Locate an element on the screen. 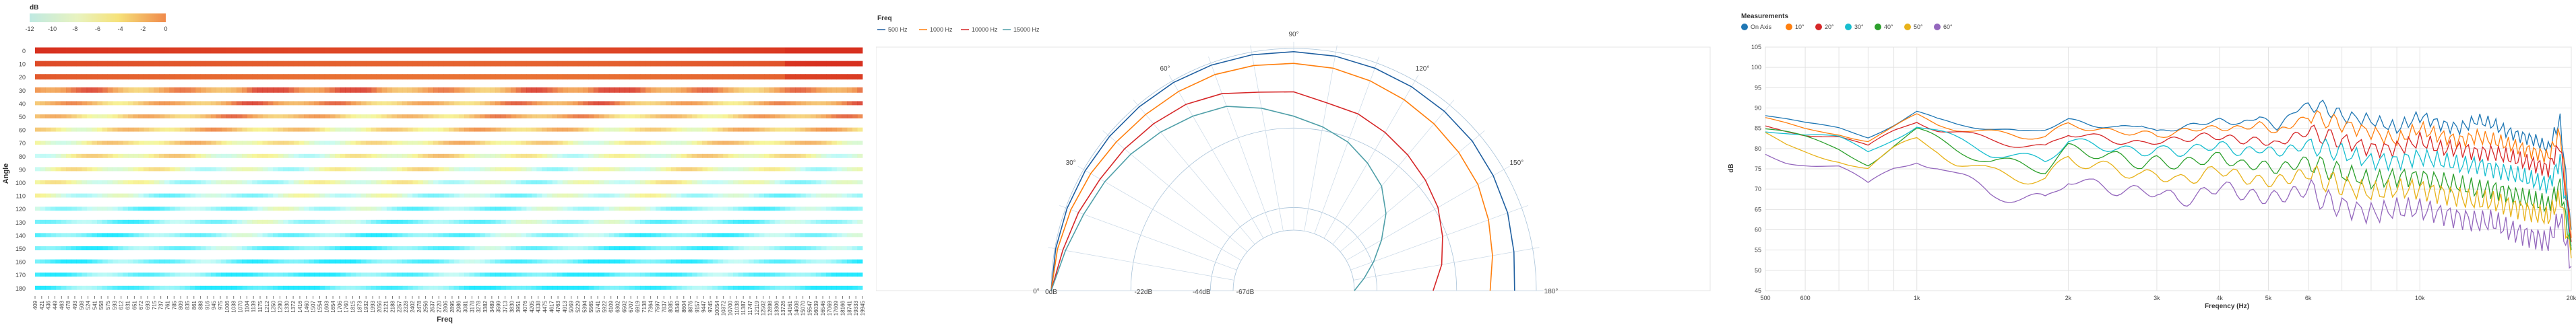  heatmap-freq-tick-label: 612 is located at coordinates (122, 304).